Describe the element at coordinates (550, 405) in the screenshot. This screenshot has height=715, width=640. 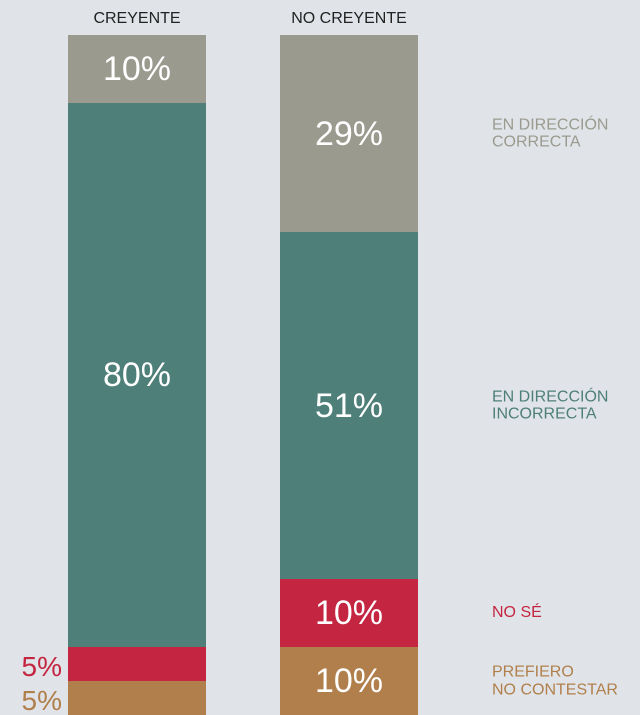
I see `legend-entry: EN DIRECCIÓN INCORRECTA` at that location.